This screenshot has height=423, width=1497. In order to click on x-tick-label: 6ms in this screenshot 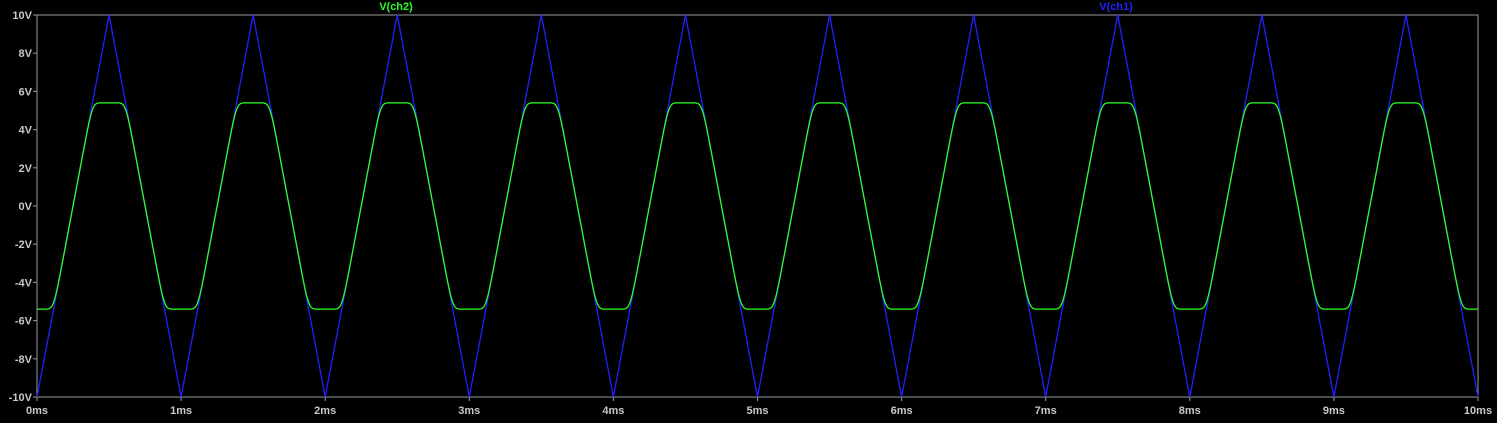, I will do `click(902, 411)`.